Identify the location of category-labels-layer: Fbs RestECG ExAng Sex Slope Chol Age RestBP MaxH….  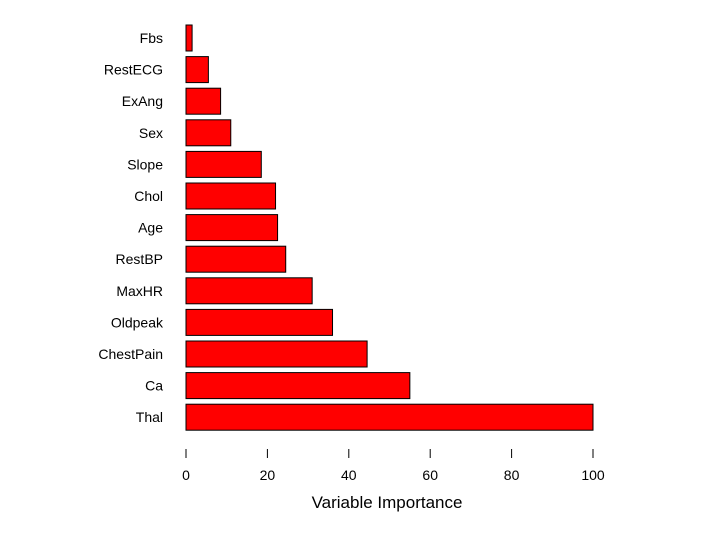
(131, 227).